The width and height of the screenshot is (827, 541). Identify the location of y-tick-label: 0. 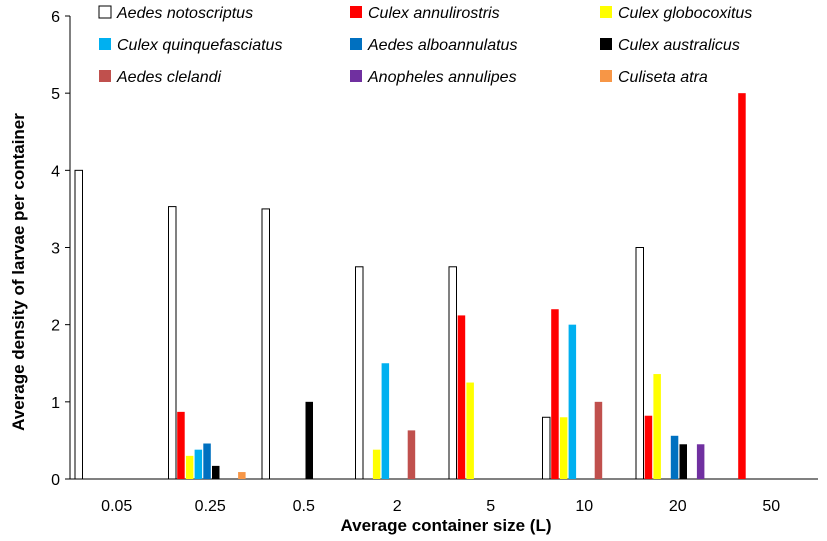
(55, 480).